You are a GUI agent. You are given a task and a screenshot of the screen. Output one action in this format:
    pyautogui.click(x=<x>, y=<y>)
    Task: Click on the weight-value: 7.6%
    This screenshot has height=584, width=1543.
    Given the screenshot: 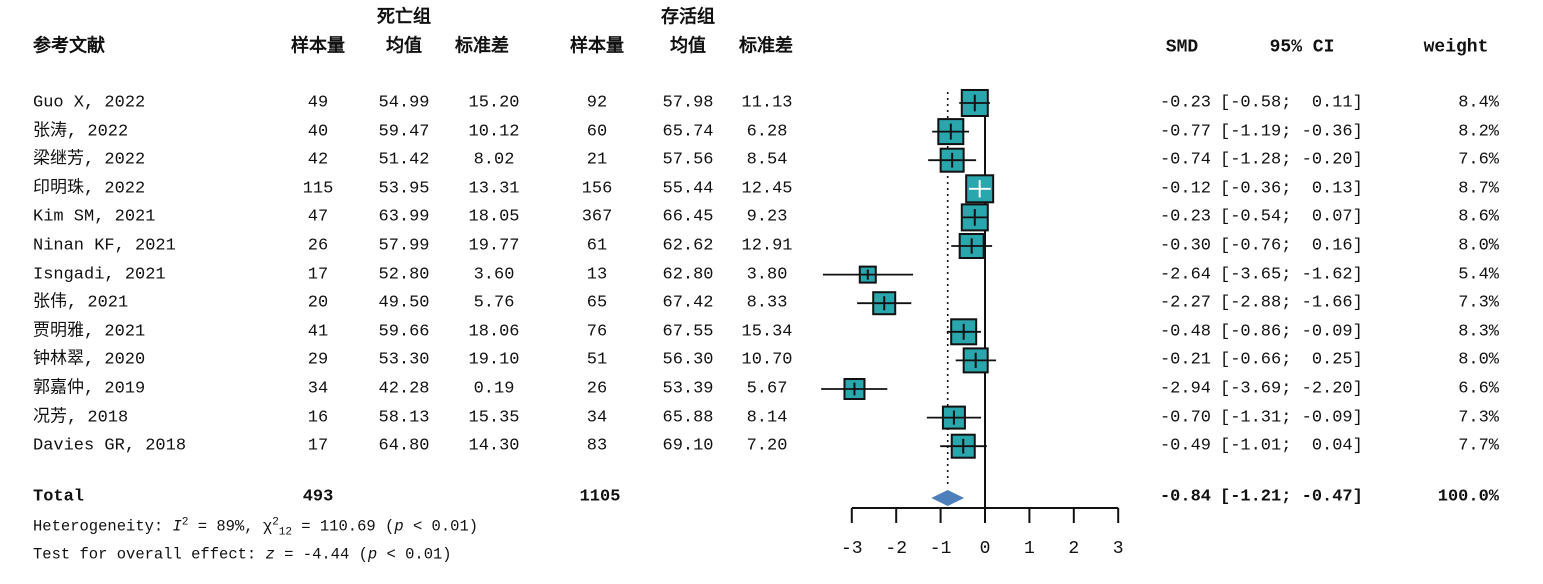 What is the action you would take?
    pyautogui.click(x=1478, y=160)
    